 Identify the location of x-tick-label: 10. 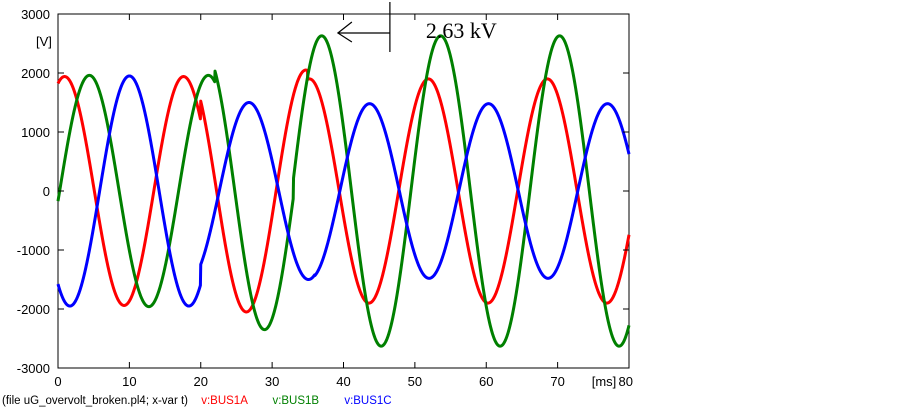
(129, 381).